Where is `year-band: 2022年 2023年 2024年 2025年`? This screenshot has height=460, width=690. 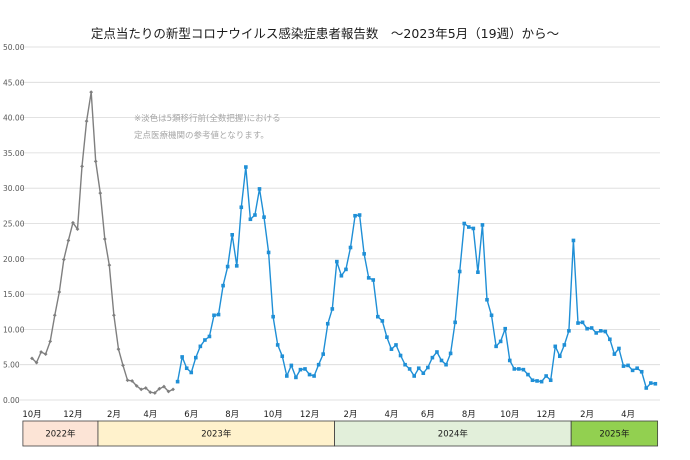
year-band: 2022年 2023年 2024年 2025年 is located at coordinates (340, 433).